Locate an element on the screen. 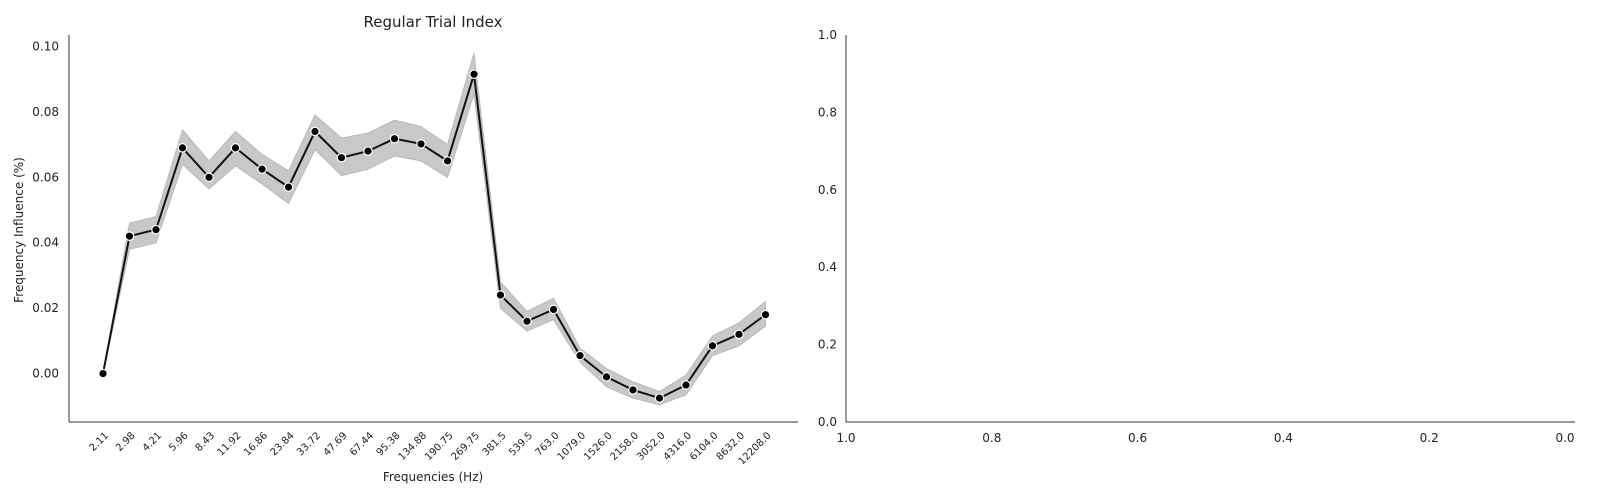 This screenshot has height=500, width=1600. right-y-tick-label: 0.4 is located at coordinates (827, 267).